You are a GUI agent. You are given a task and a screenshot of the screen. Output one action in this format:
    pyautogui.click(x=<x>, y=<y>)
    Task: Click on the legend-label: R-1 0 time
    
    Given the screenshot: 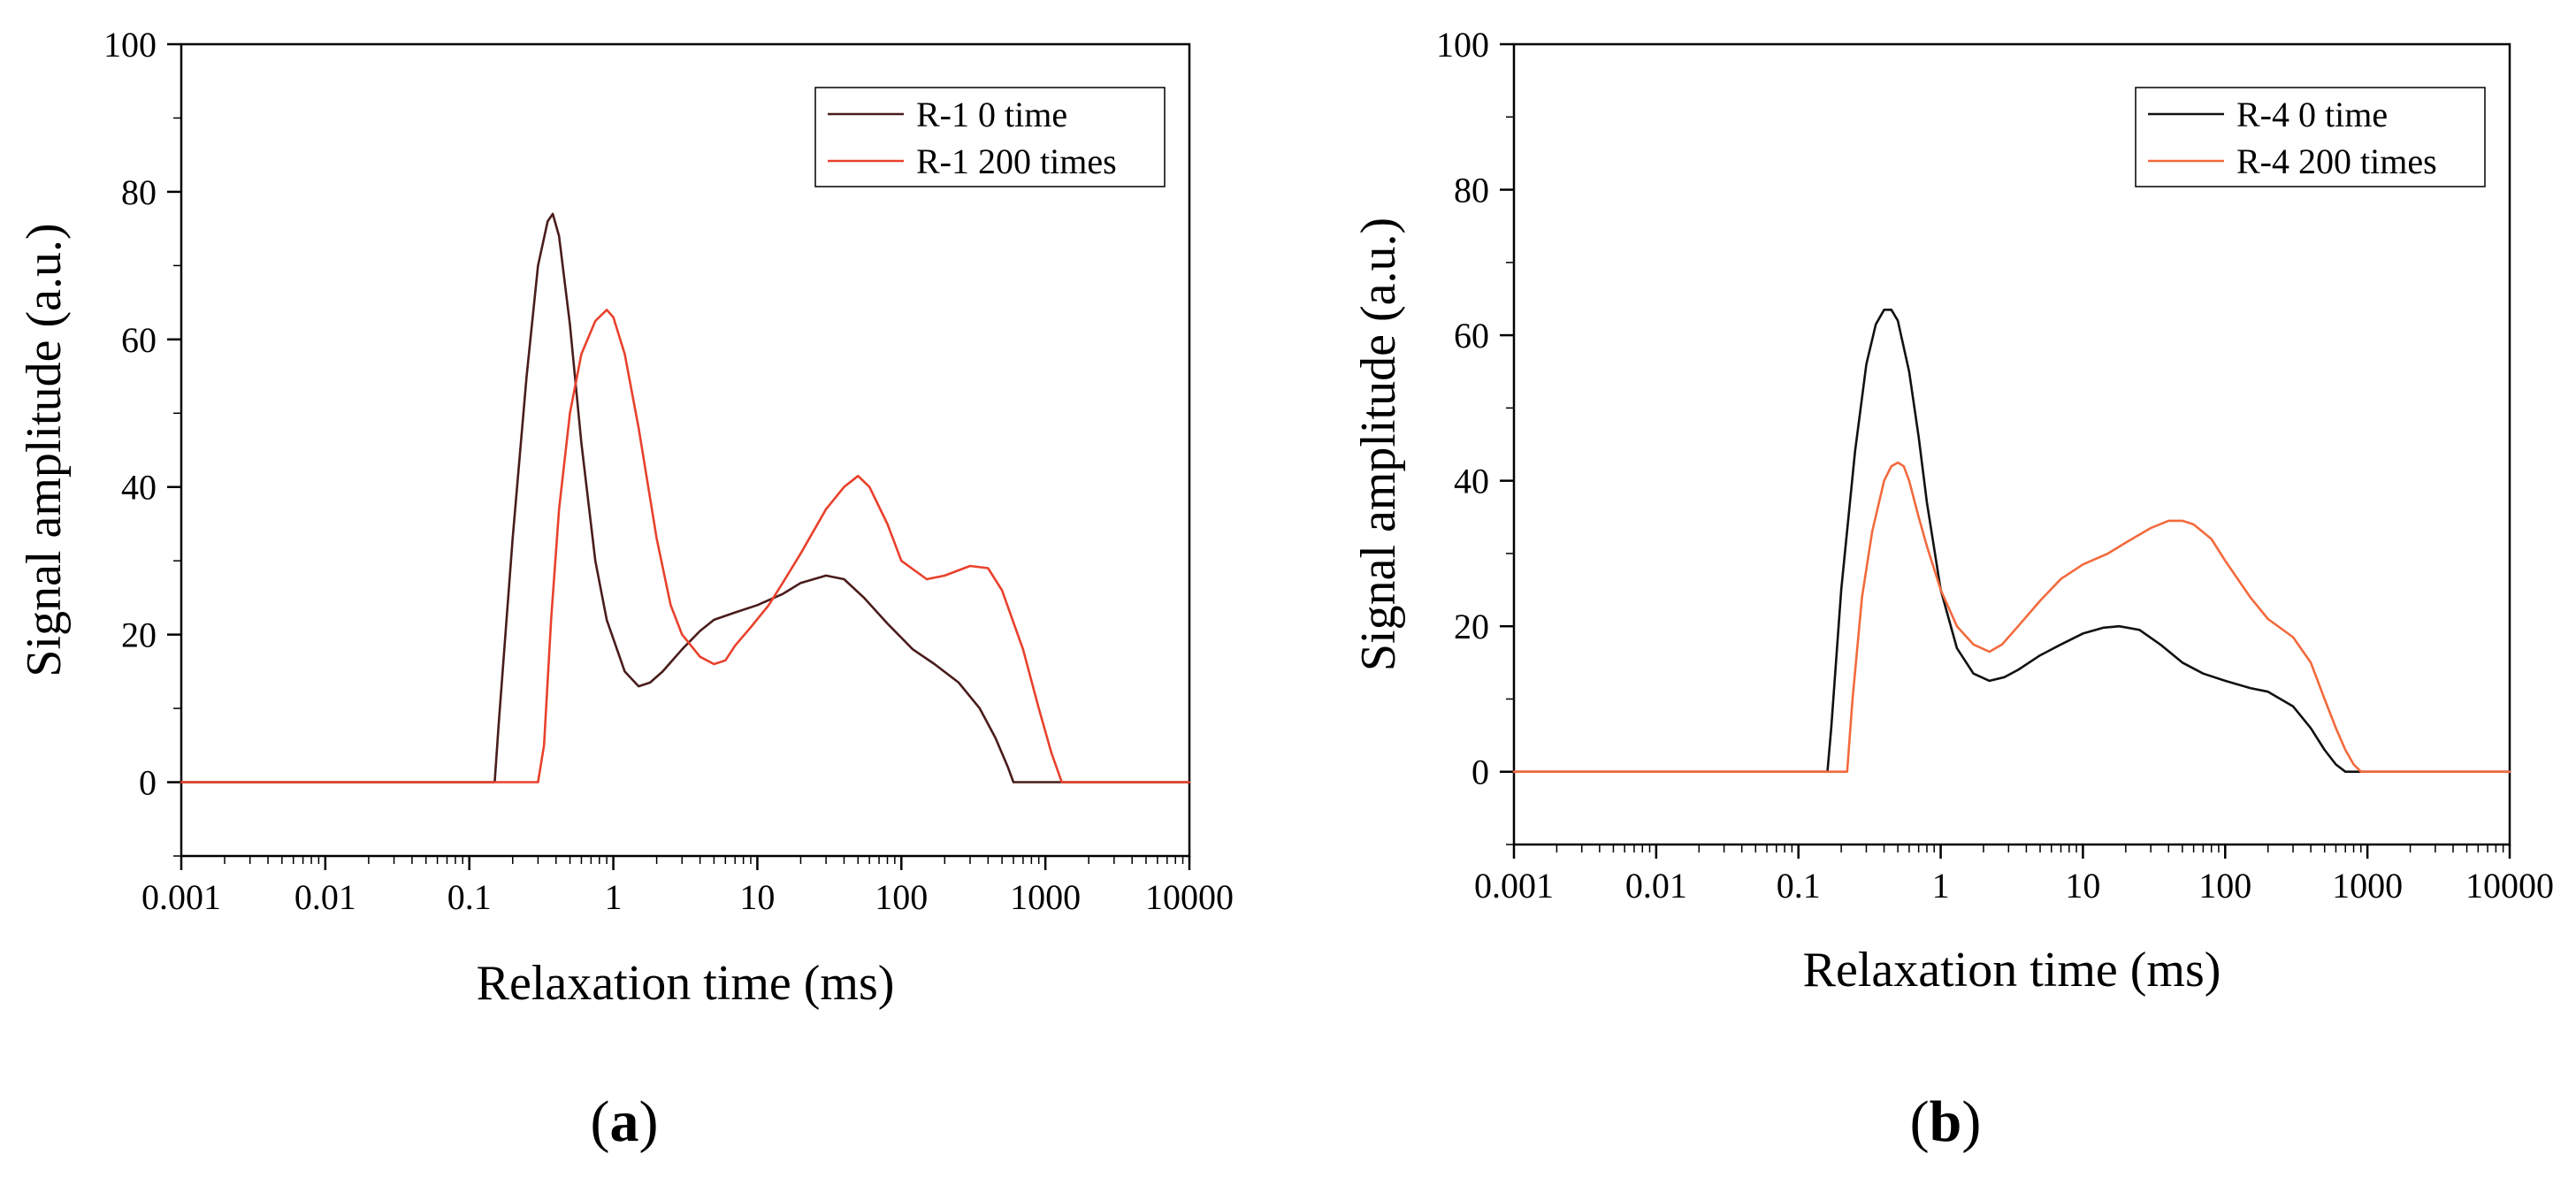 What is the action you would take?
    pyautogui.click(x=991, y=115)
    